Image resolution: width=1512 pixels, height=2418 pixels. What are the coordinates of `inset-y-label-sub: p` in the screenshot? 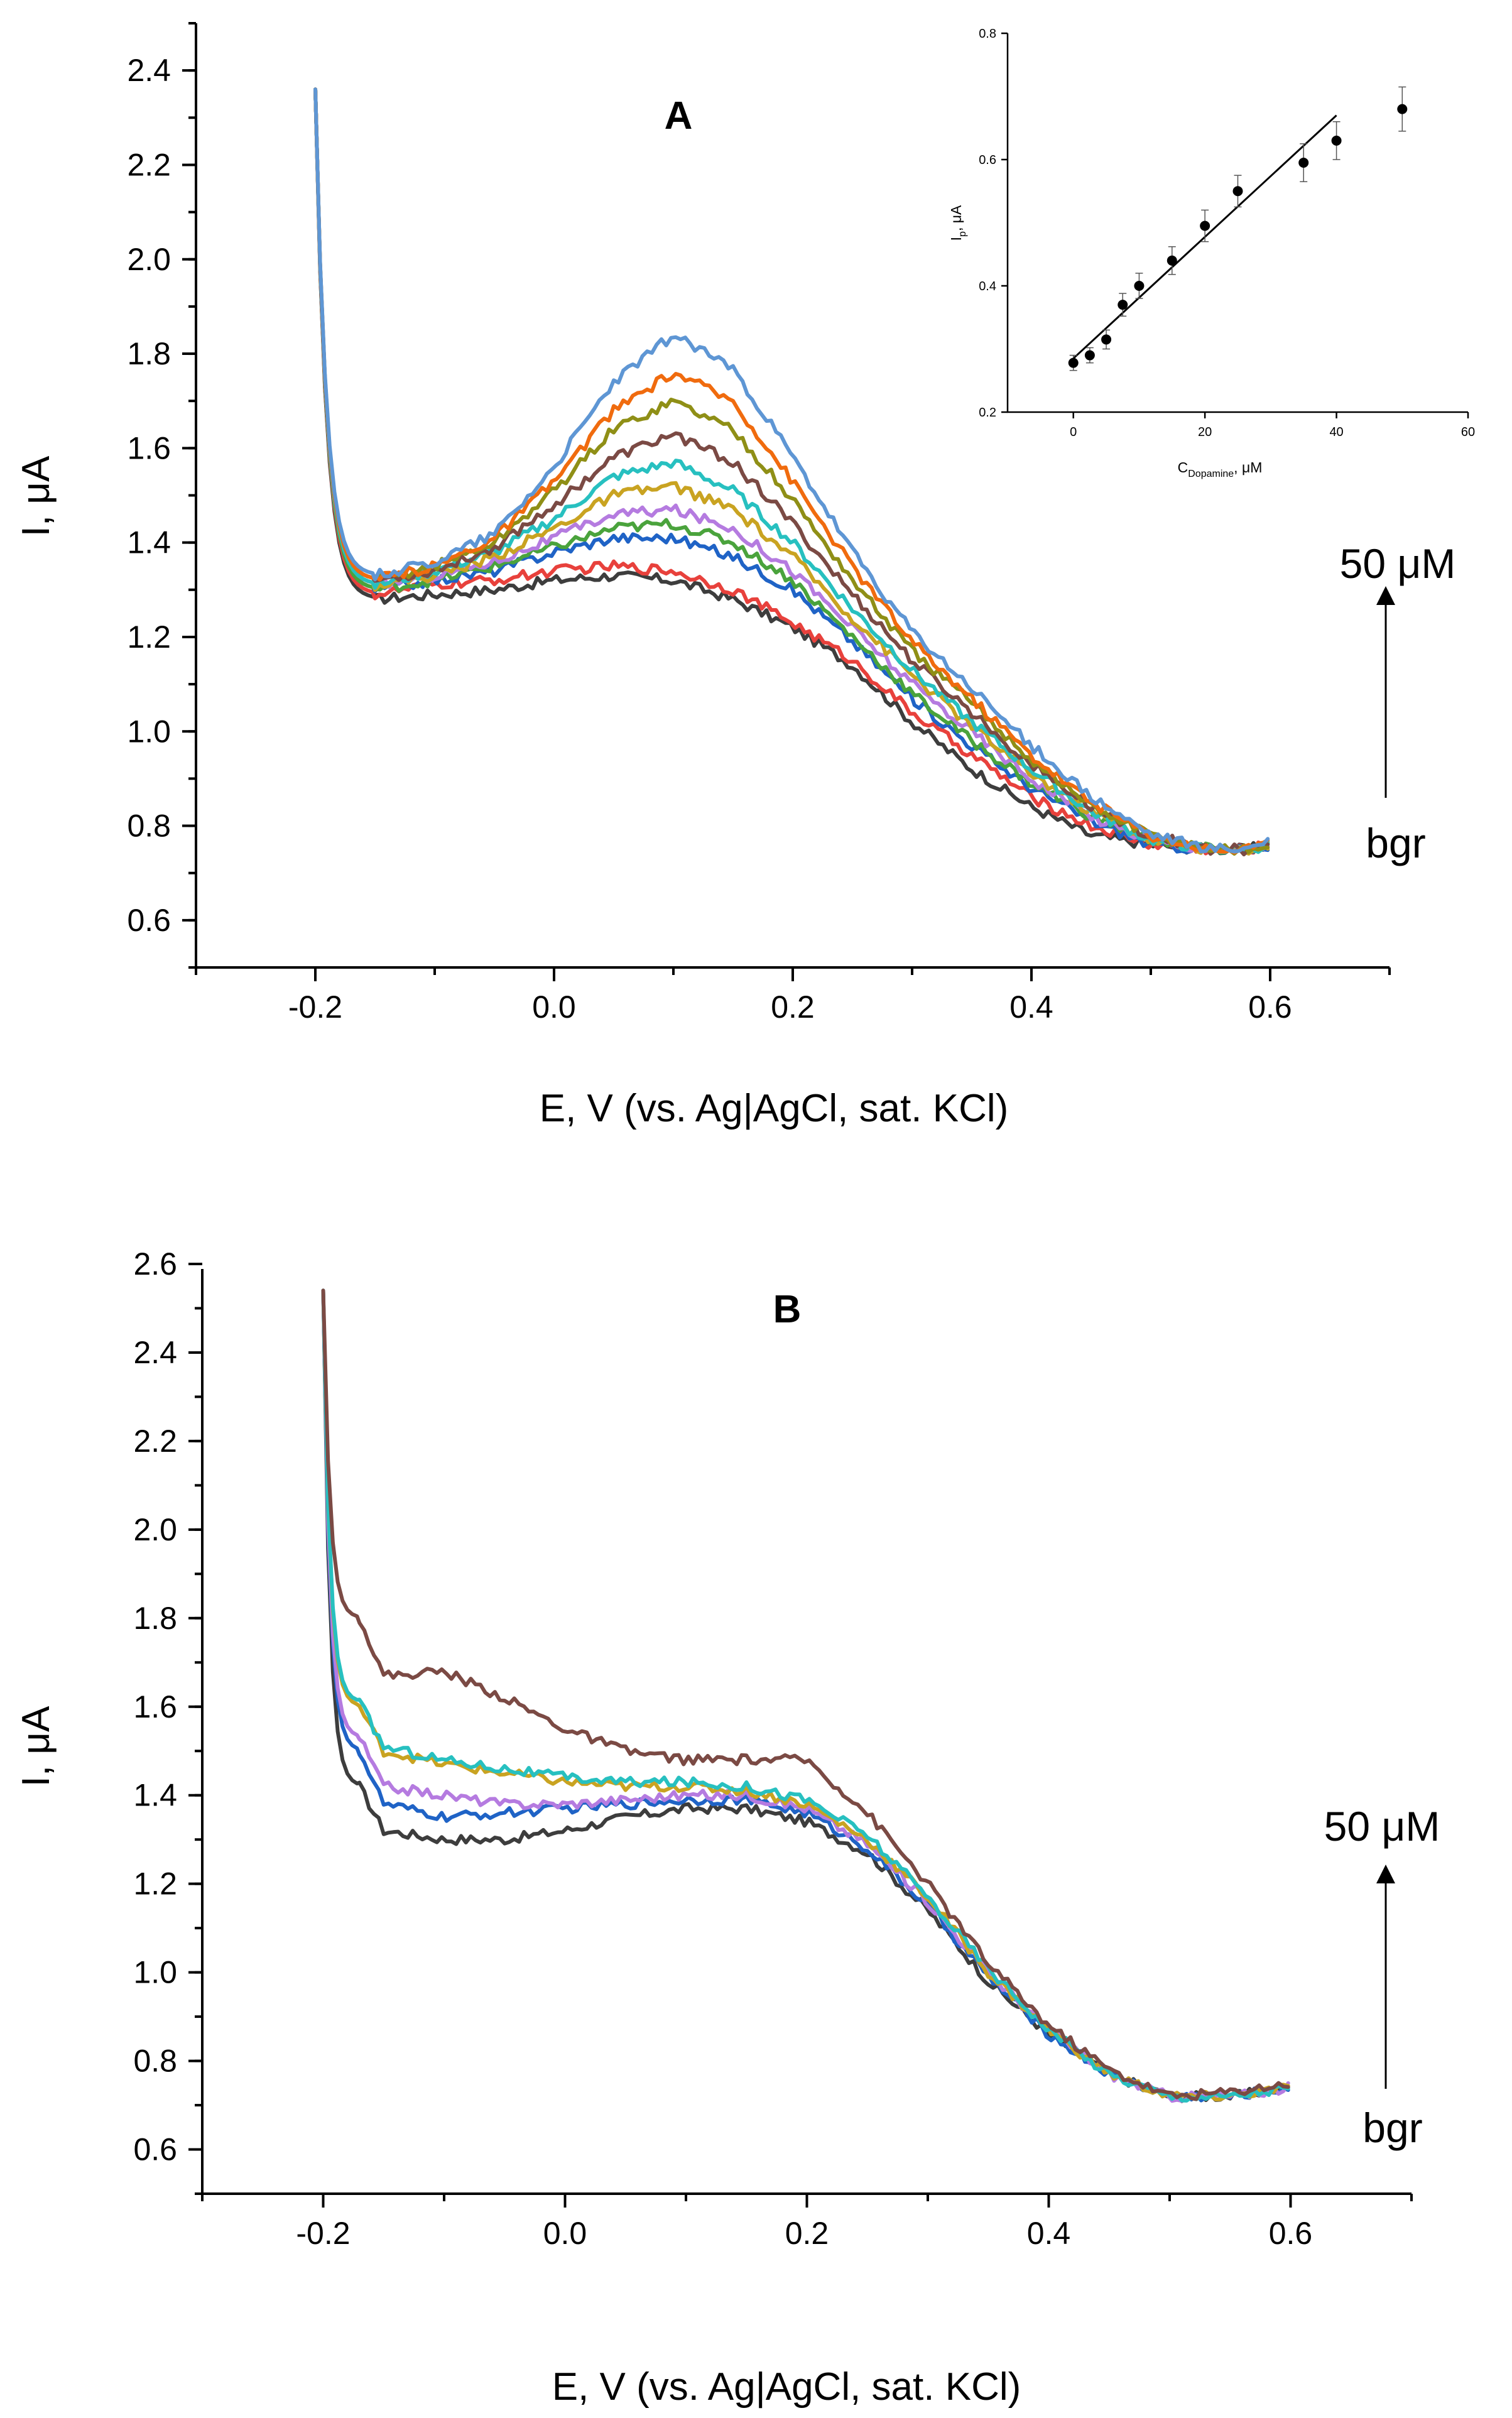 It's located at (962, 234).